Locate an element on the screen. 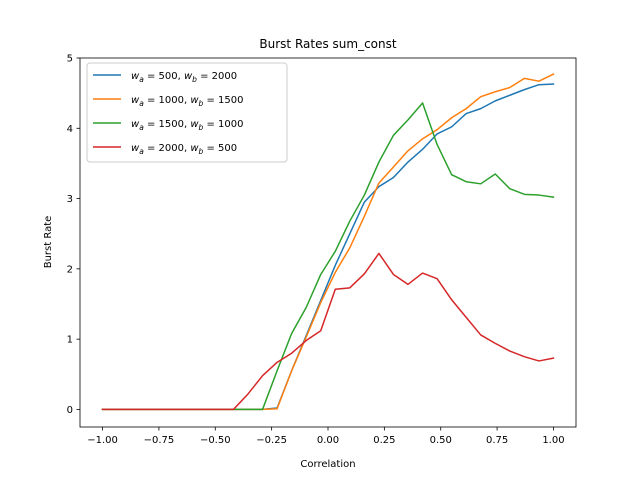  x-tick-label: −0.25 is located at coordinates (271, 440).